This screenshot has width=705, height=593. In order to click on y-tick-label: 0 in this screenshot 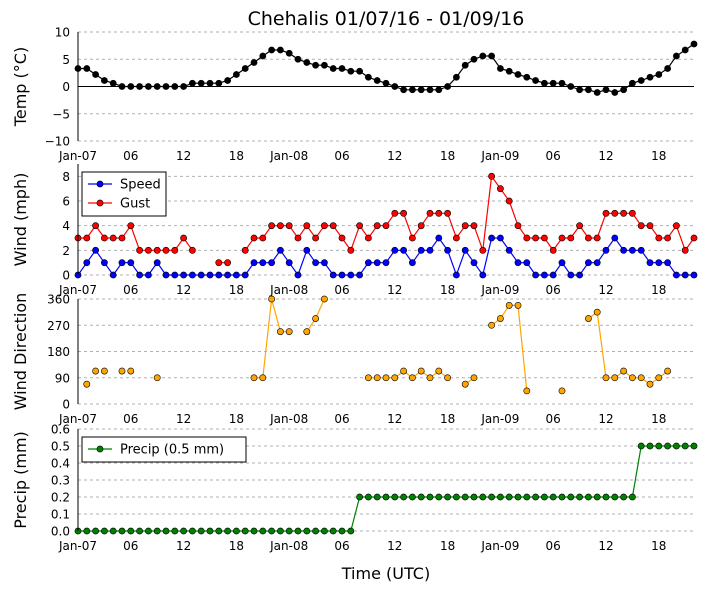, I will do `click(66, 87)`.